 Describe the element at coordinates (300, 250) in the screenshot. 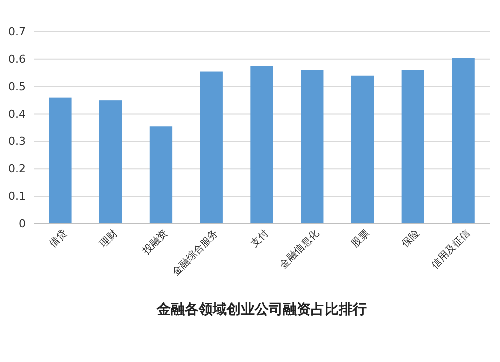

I see `x-tick-label: 金融信息化` at that location.